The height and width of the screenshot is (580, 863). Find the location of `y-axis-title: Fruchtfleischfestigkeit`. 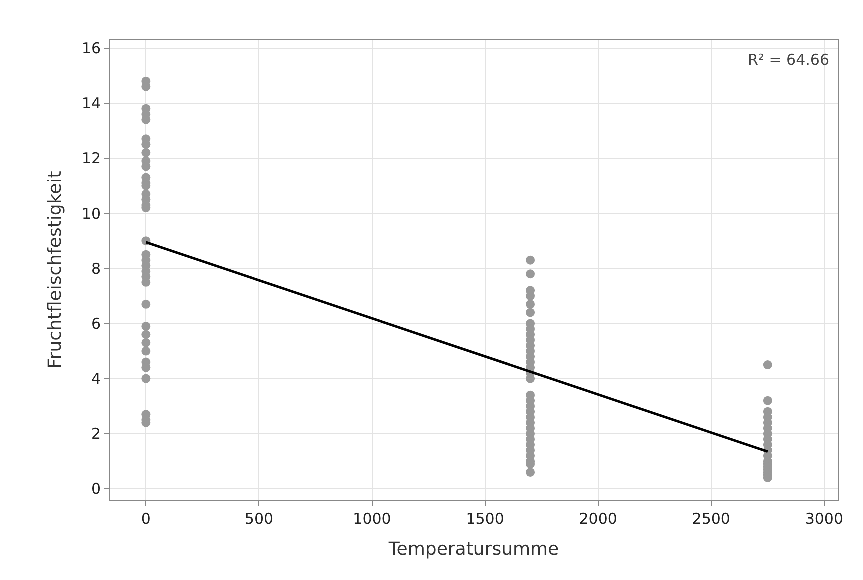

y-axis-title: Fruchtfleischfestigkeit is located at coordinates (55, 270).